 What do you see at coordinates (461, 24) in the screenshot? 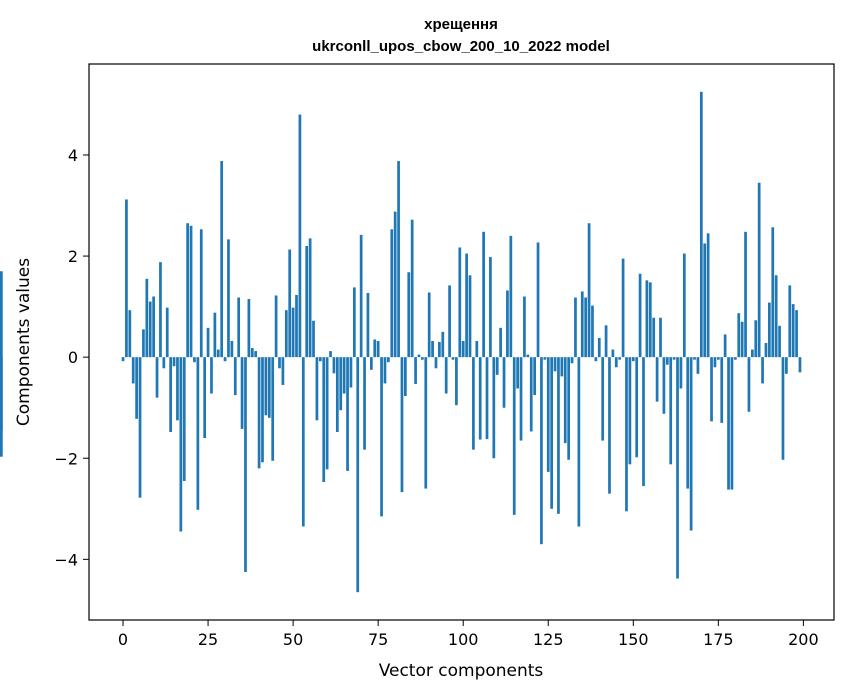
I see `chart-title-word: хрещення` at bounding box center [461, 24].